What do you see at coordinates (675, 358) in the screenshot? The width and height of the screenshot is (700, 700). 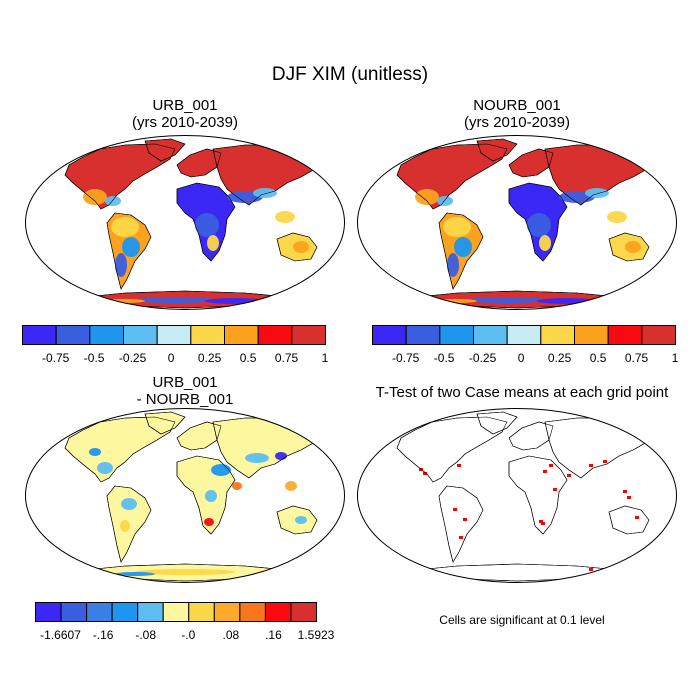 I see `colorbar-tick-label: 1` at bounding box center [675, 358].